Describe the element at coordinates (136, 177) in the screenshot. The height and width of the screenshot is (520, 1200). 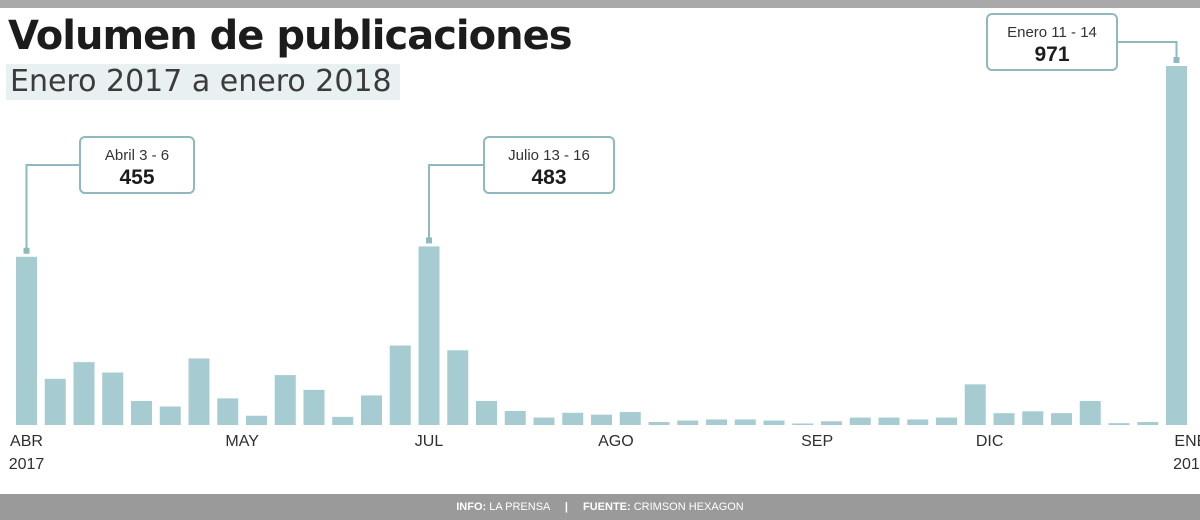
I see `callout-value-label: 455` at that location.